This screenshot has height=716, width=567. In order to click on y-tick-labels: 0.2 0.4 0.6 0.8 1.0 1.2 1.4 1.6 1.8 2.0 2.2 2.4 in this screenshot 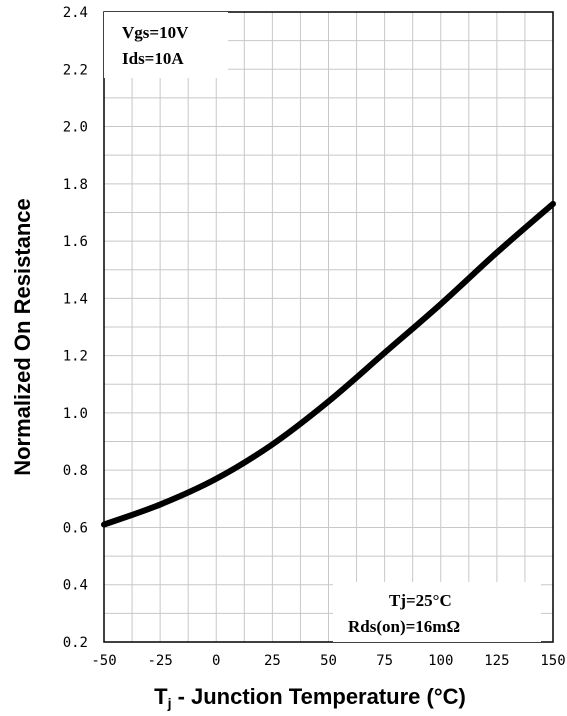, I will do `click(75, 328)`.